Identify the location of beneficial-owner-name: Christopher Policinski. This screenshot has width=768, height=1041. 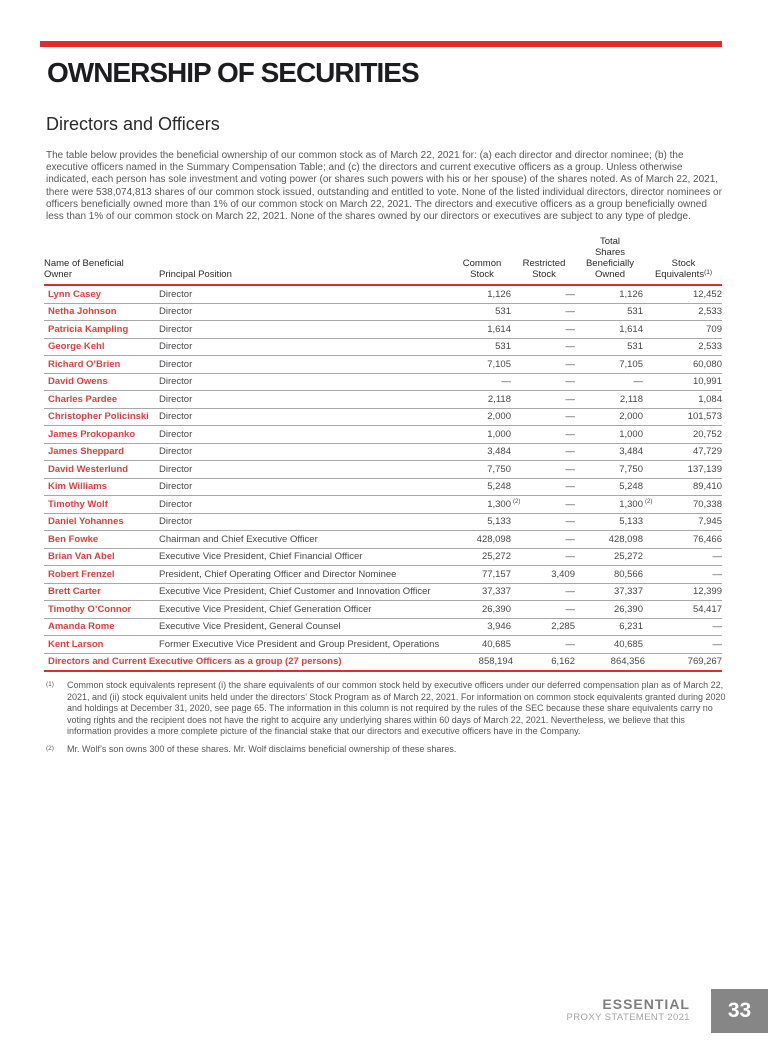
(101, 417).